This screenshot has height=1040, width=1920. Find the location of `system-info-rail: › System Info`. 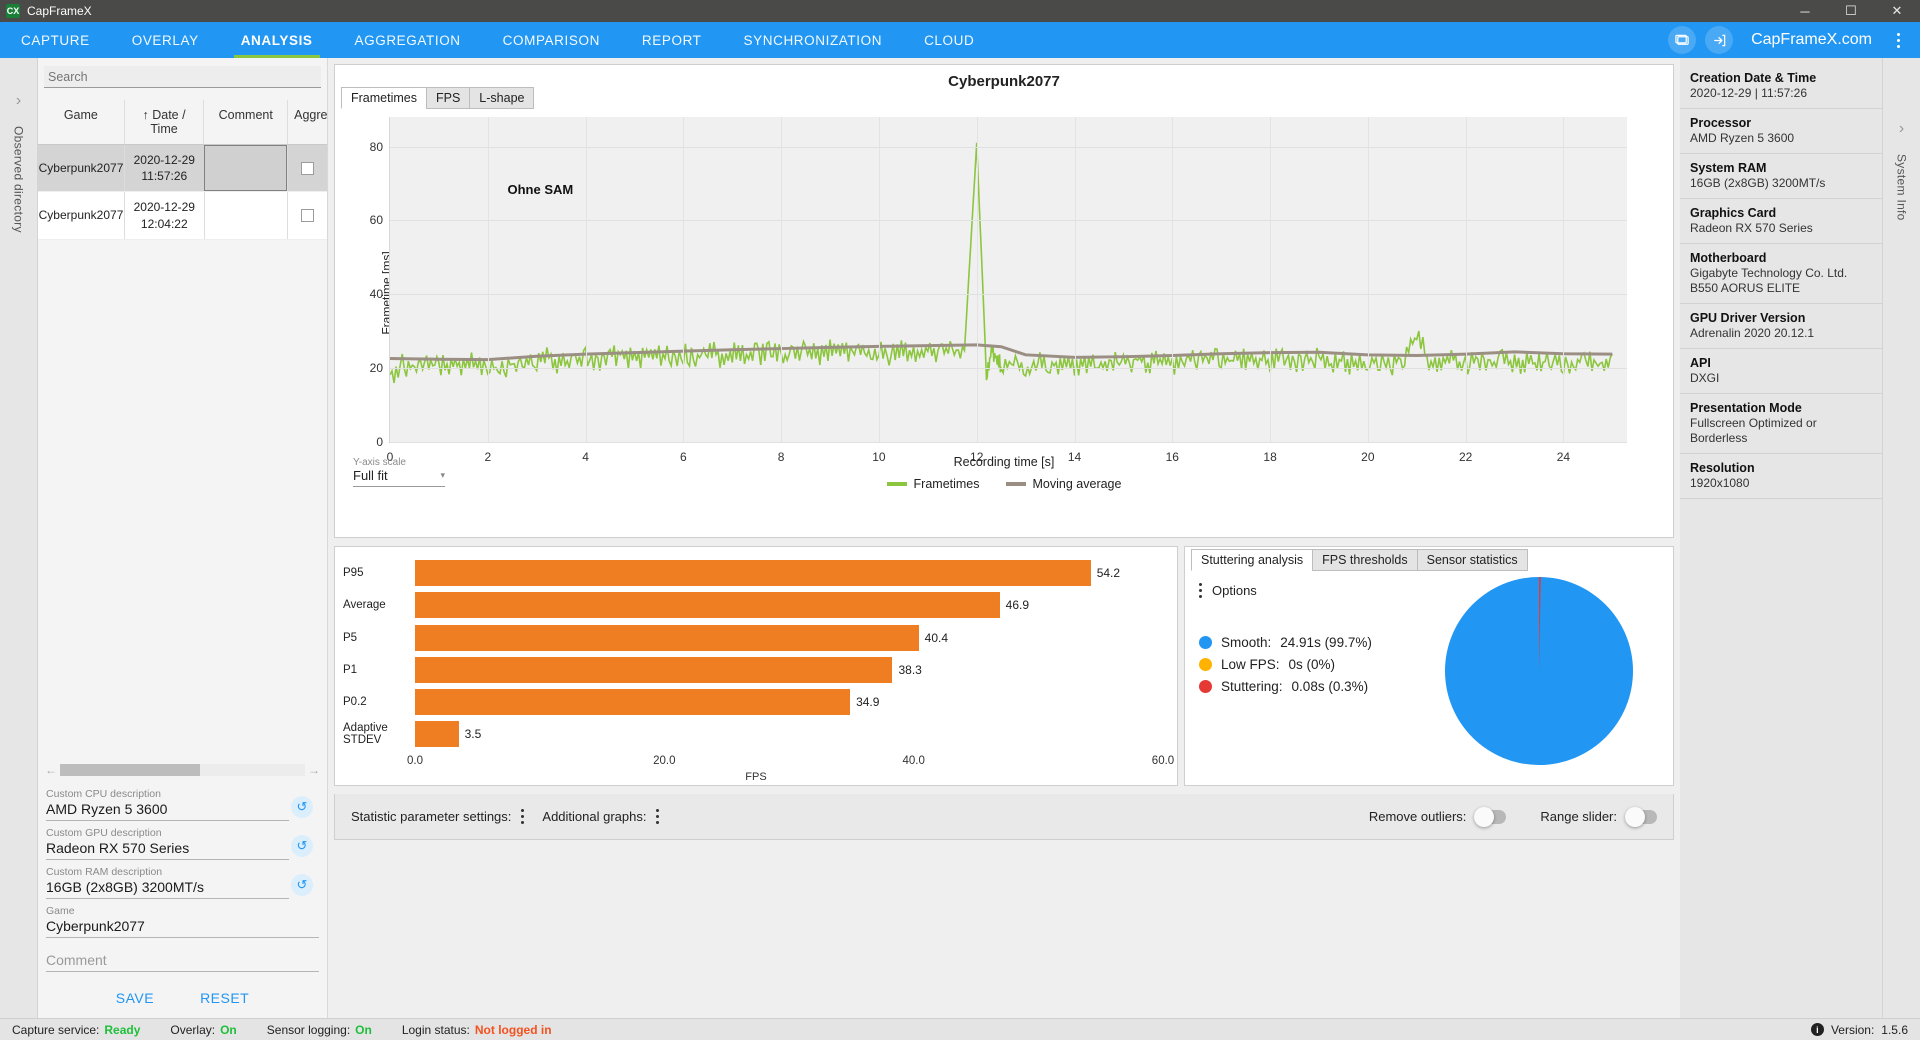

system-info-rail: › System Info is located at coordinates (1901, 538).